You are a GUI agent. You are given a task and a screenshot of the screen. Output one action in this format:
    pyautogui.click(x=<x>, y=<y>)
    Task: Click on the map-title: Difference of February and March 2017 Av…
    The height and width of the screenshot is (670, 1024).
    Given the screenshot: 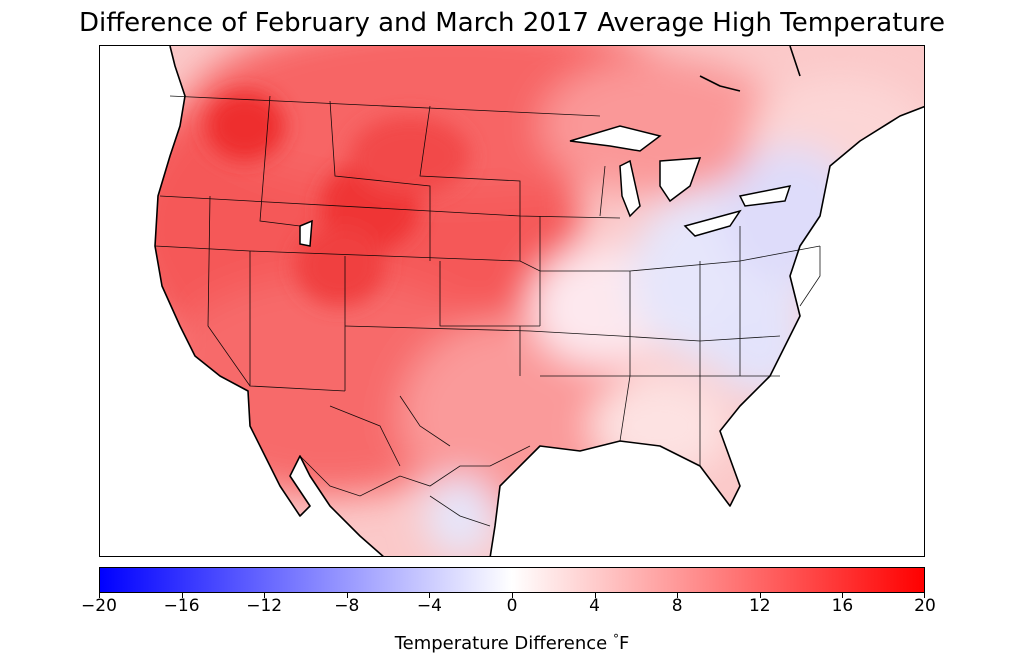 What is the action you would take?
    pyautogui.click(x=512, y=23)
    